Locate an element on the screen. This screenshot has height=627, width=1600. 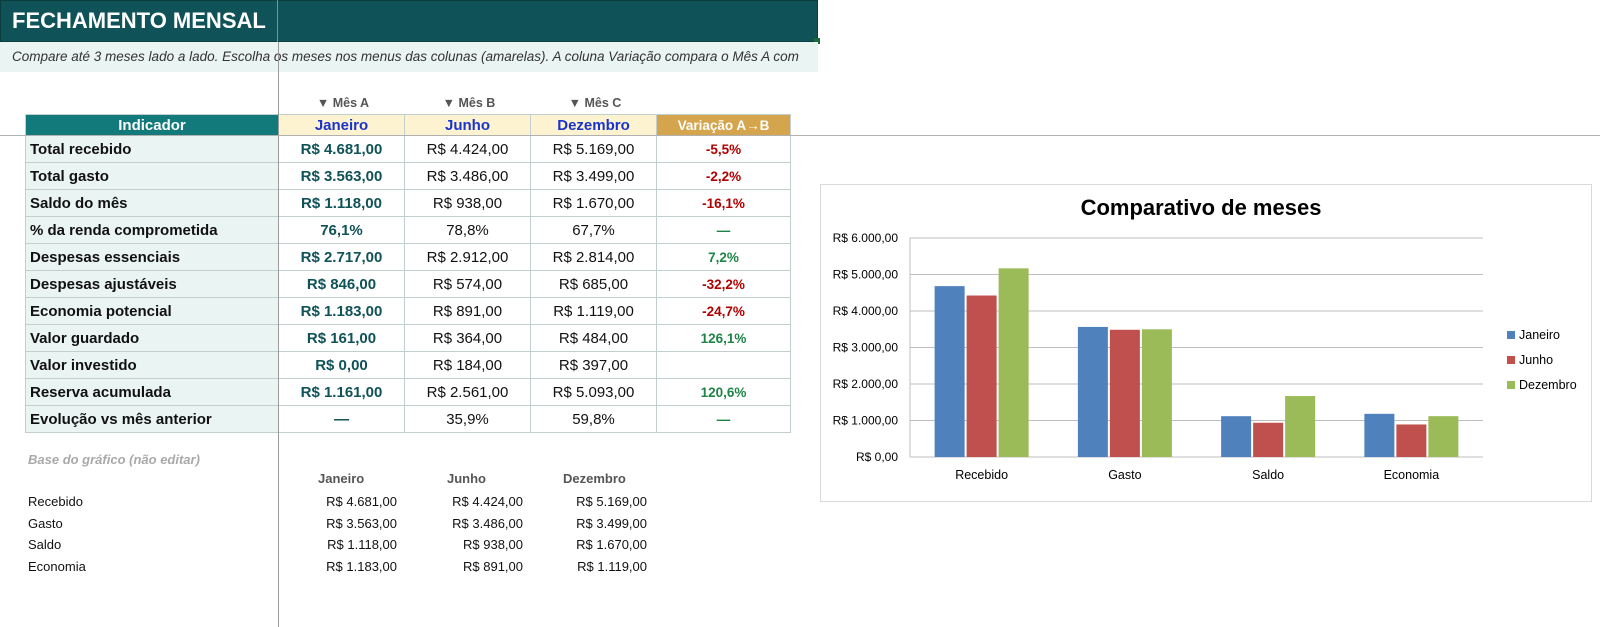
cell-month-c: R$ 5.093,00 is located at coordinates (593, 392).